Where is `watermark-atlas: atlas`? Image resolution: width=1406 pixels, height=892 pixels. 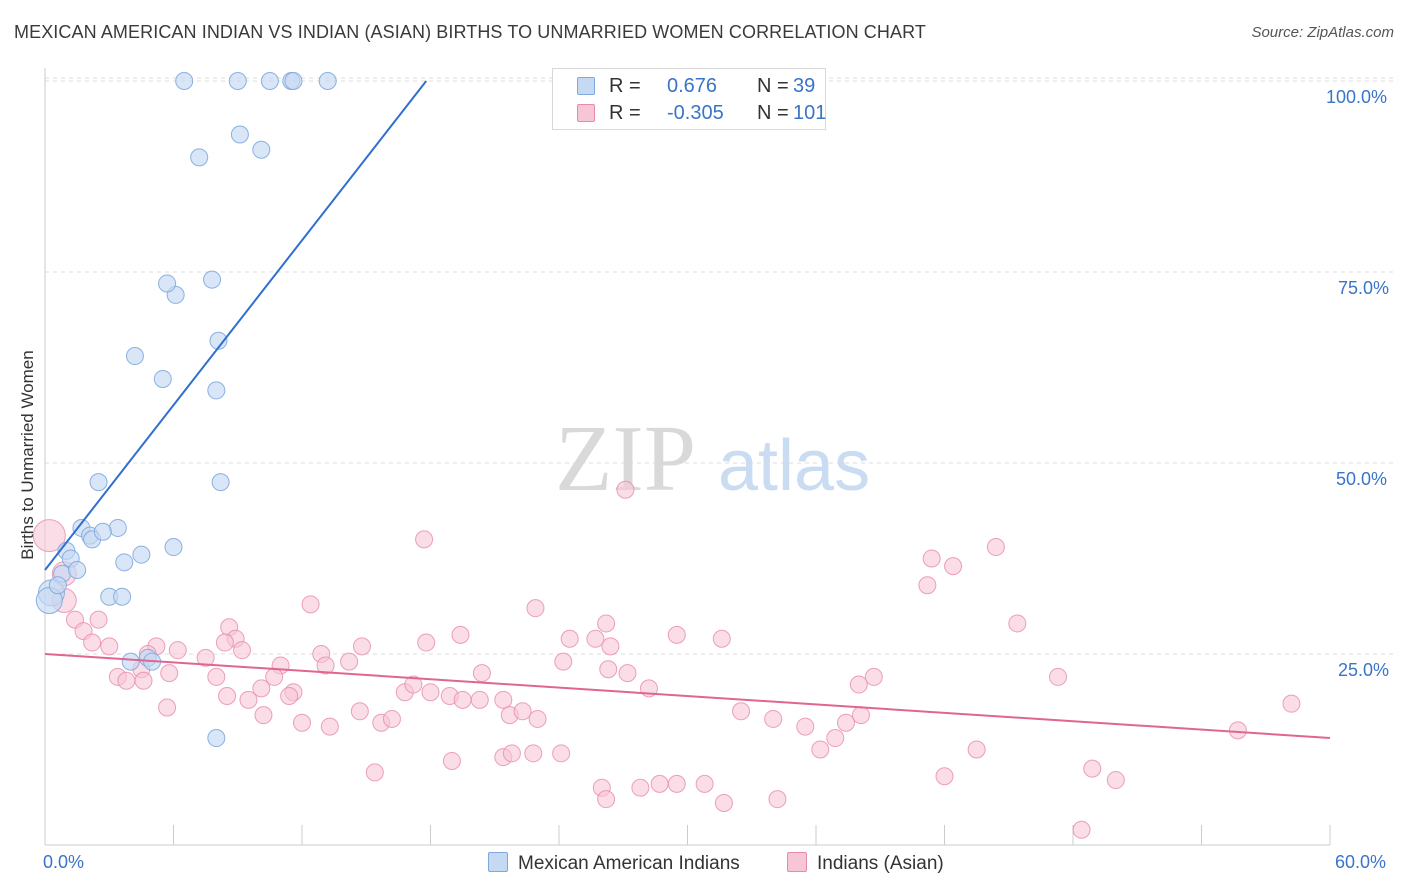
watermark-atlas: atlas is located at coordinates (794, 466).